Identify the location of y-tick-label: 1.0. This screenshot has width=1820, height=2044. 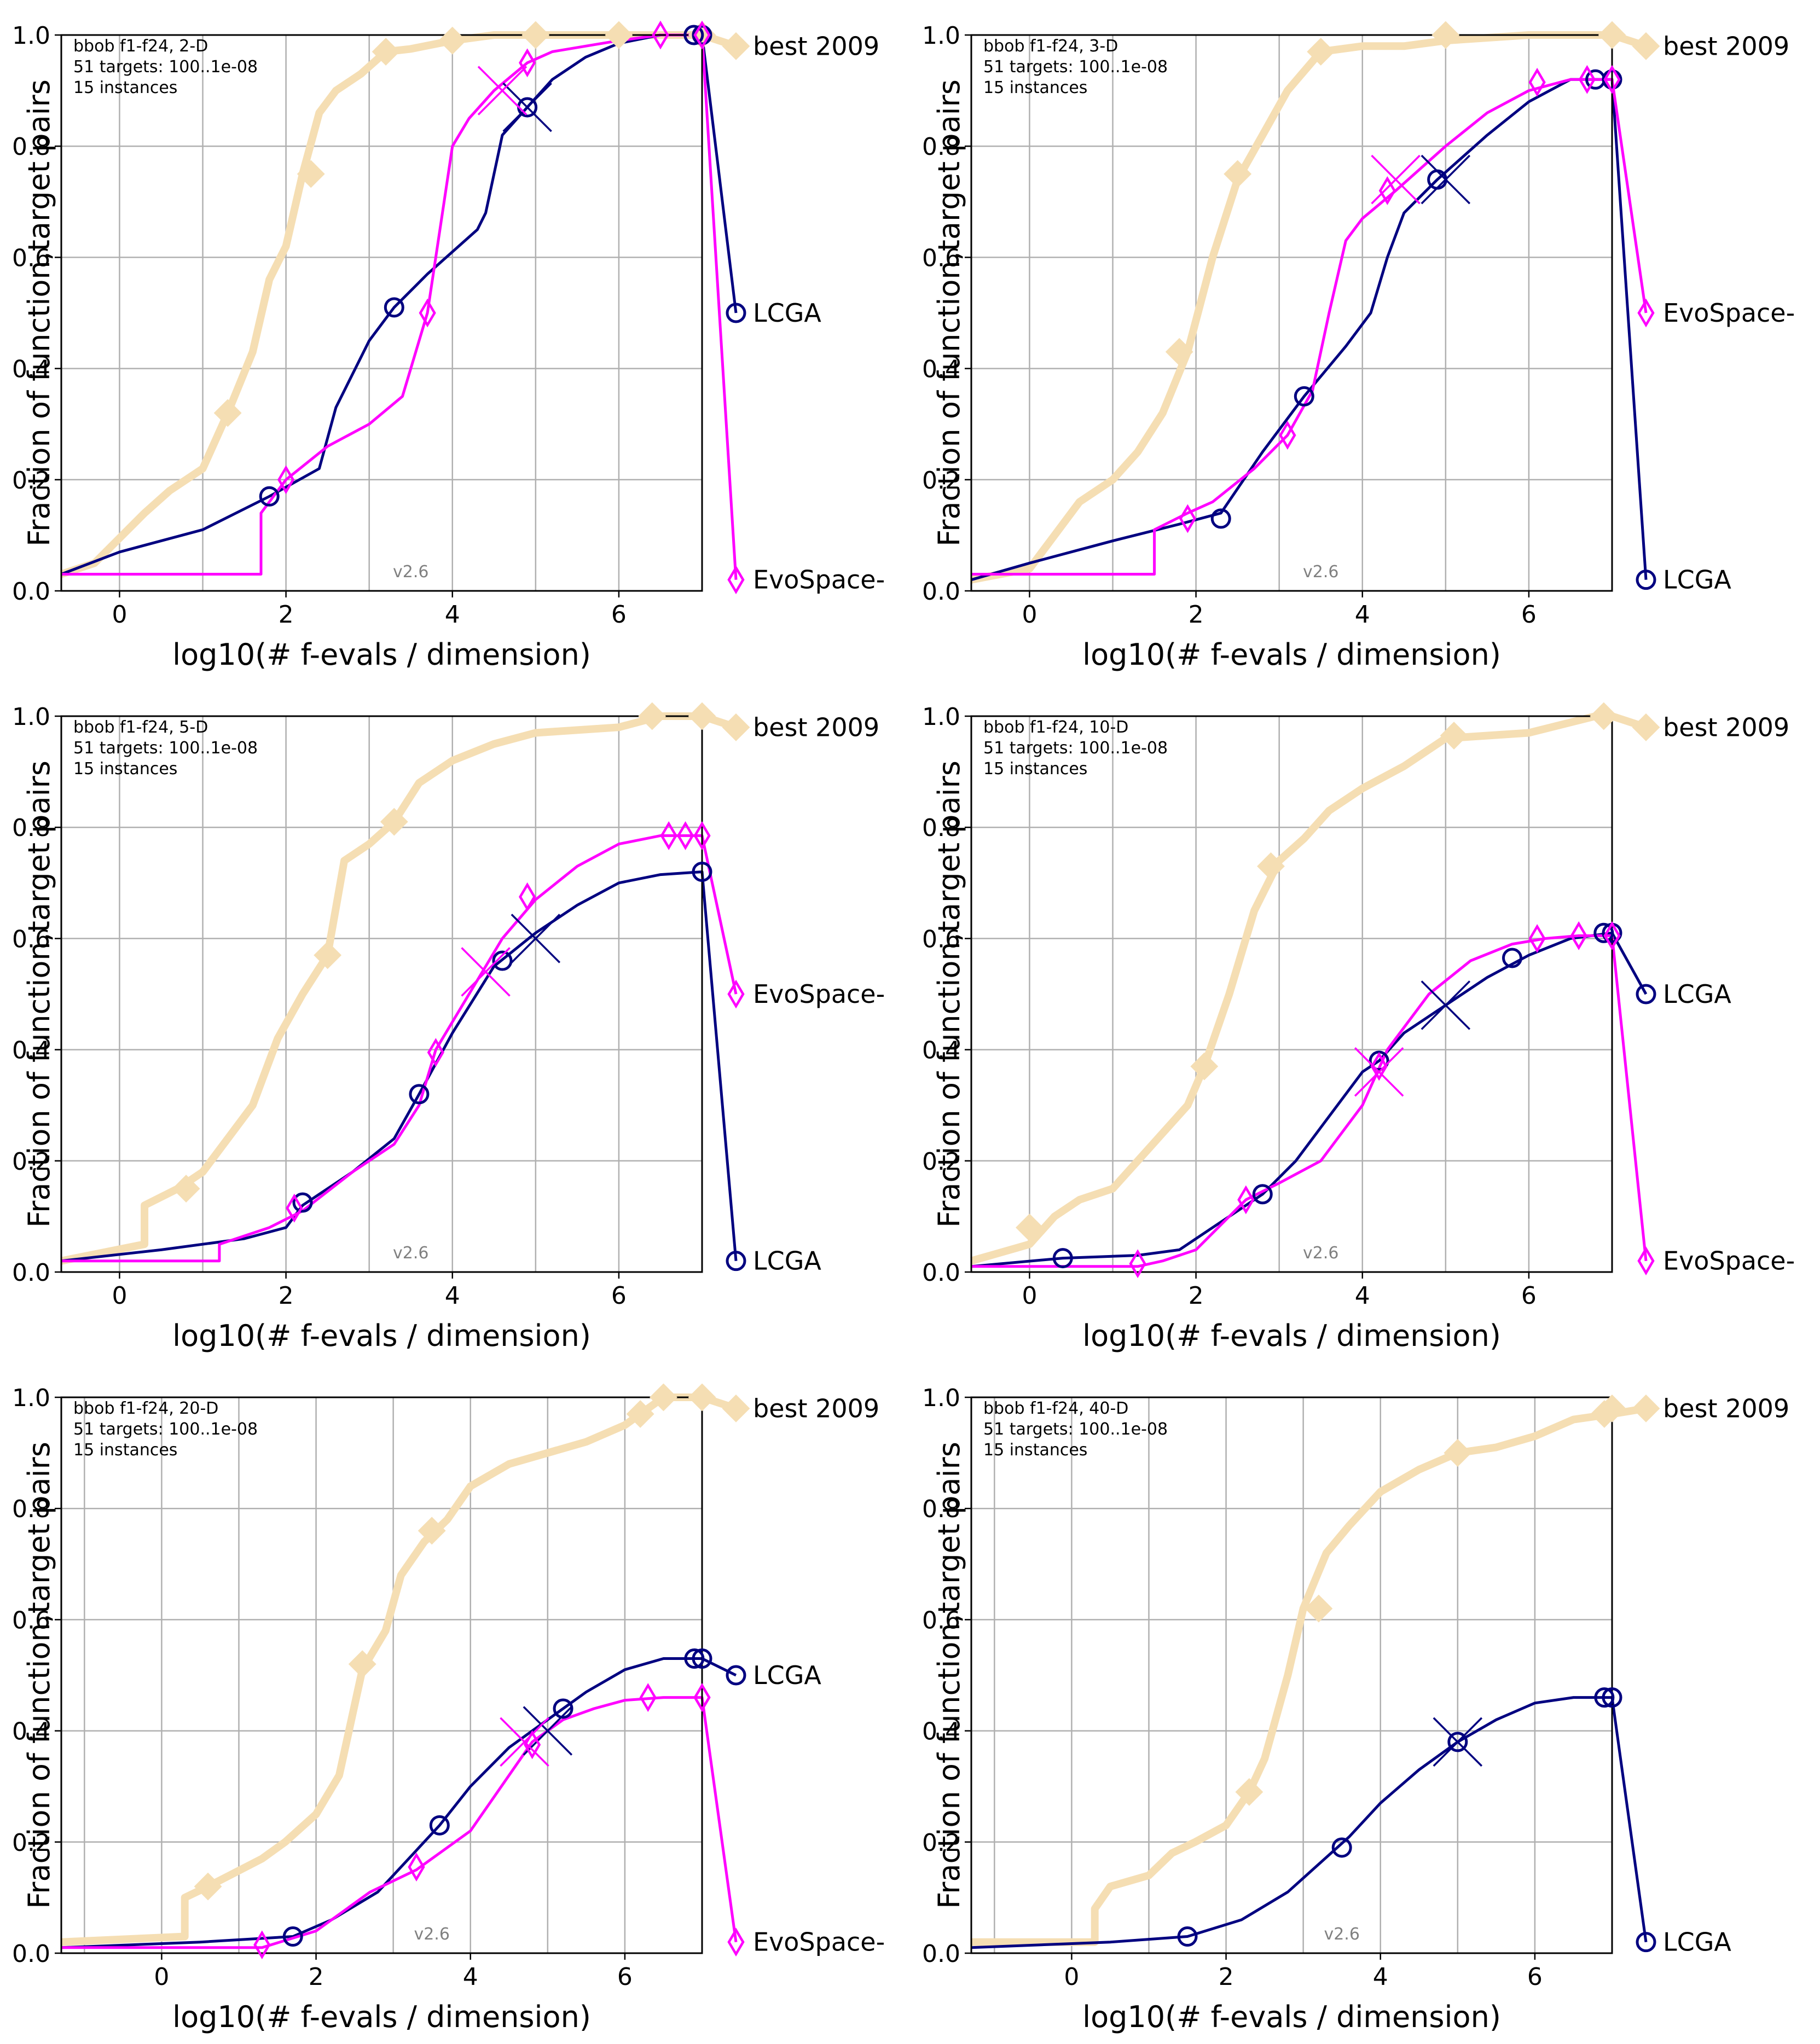
(31, 717).